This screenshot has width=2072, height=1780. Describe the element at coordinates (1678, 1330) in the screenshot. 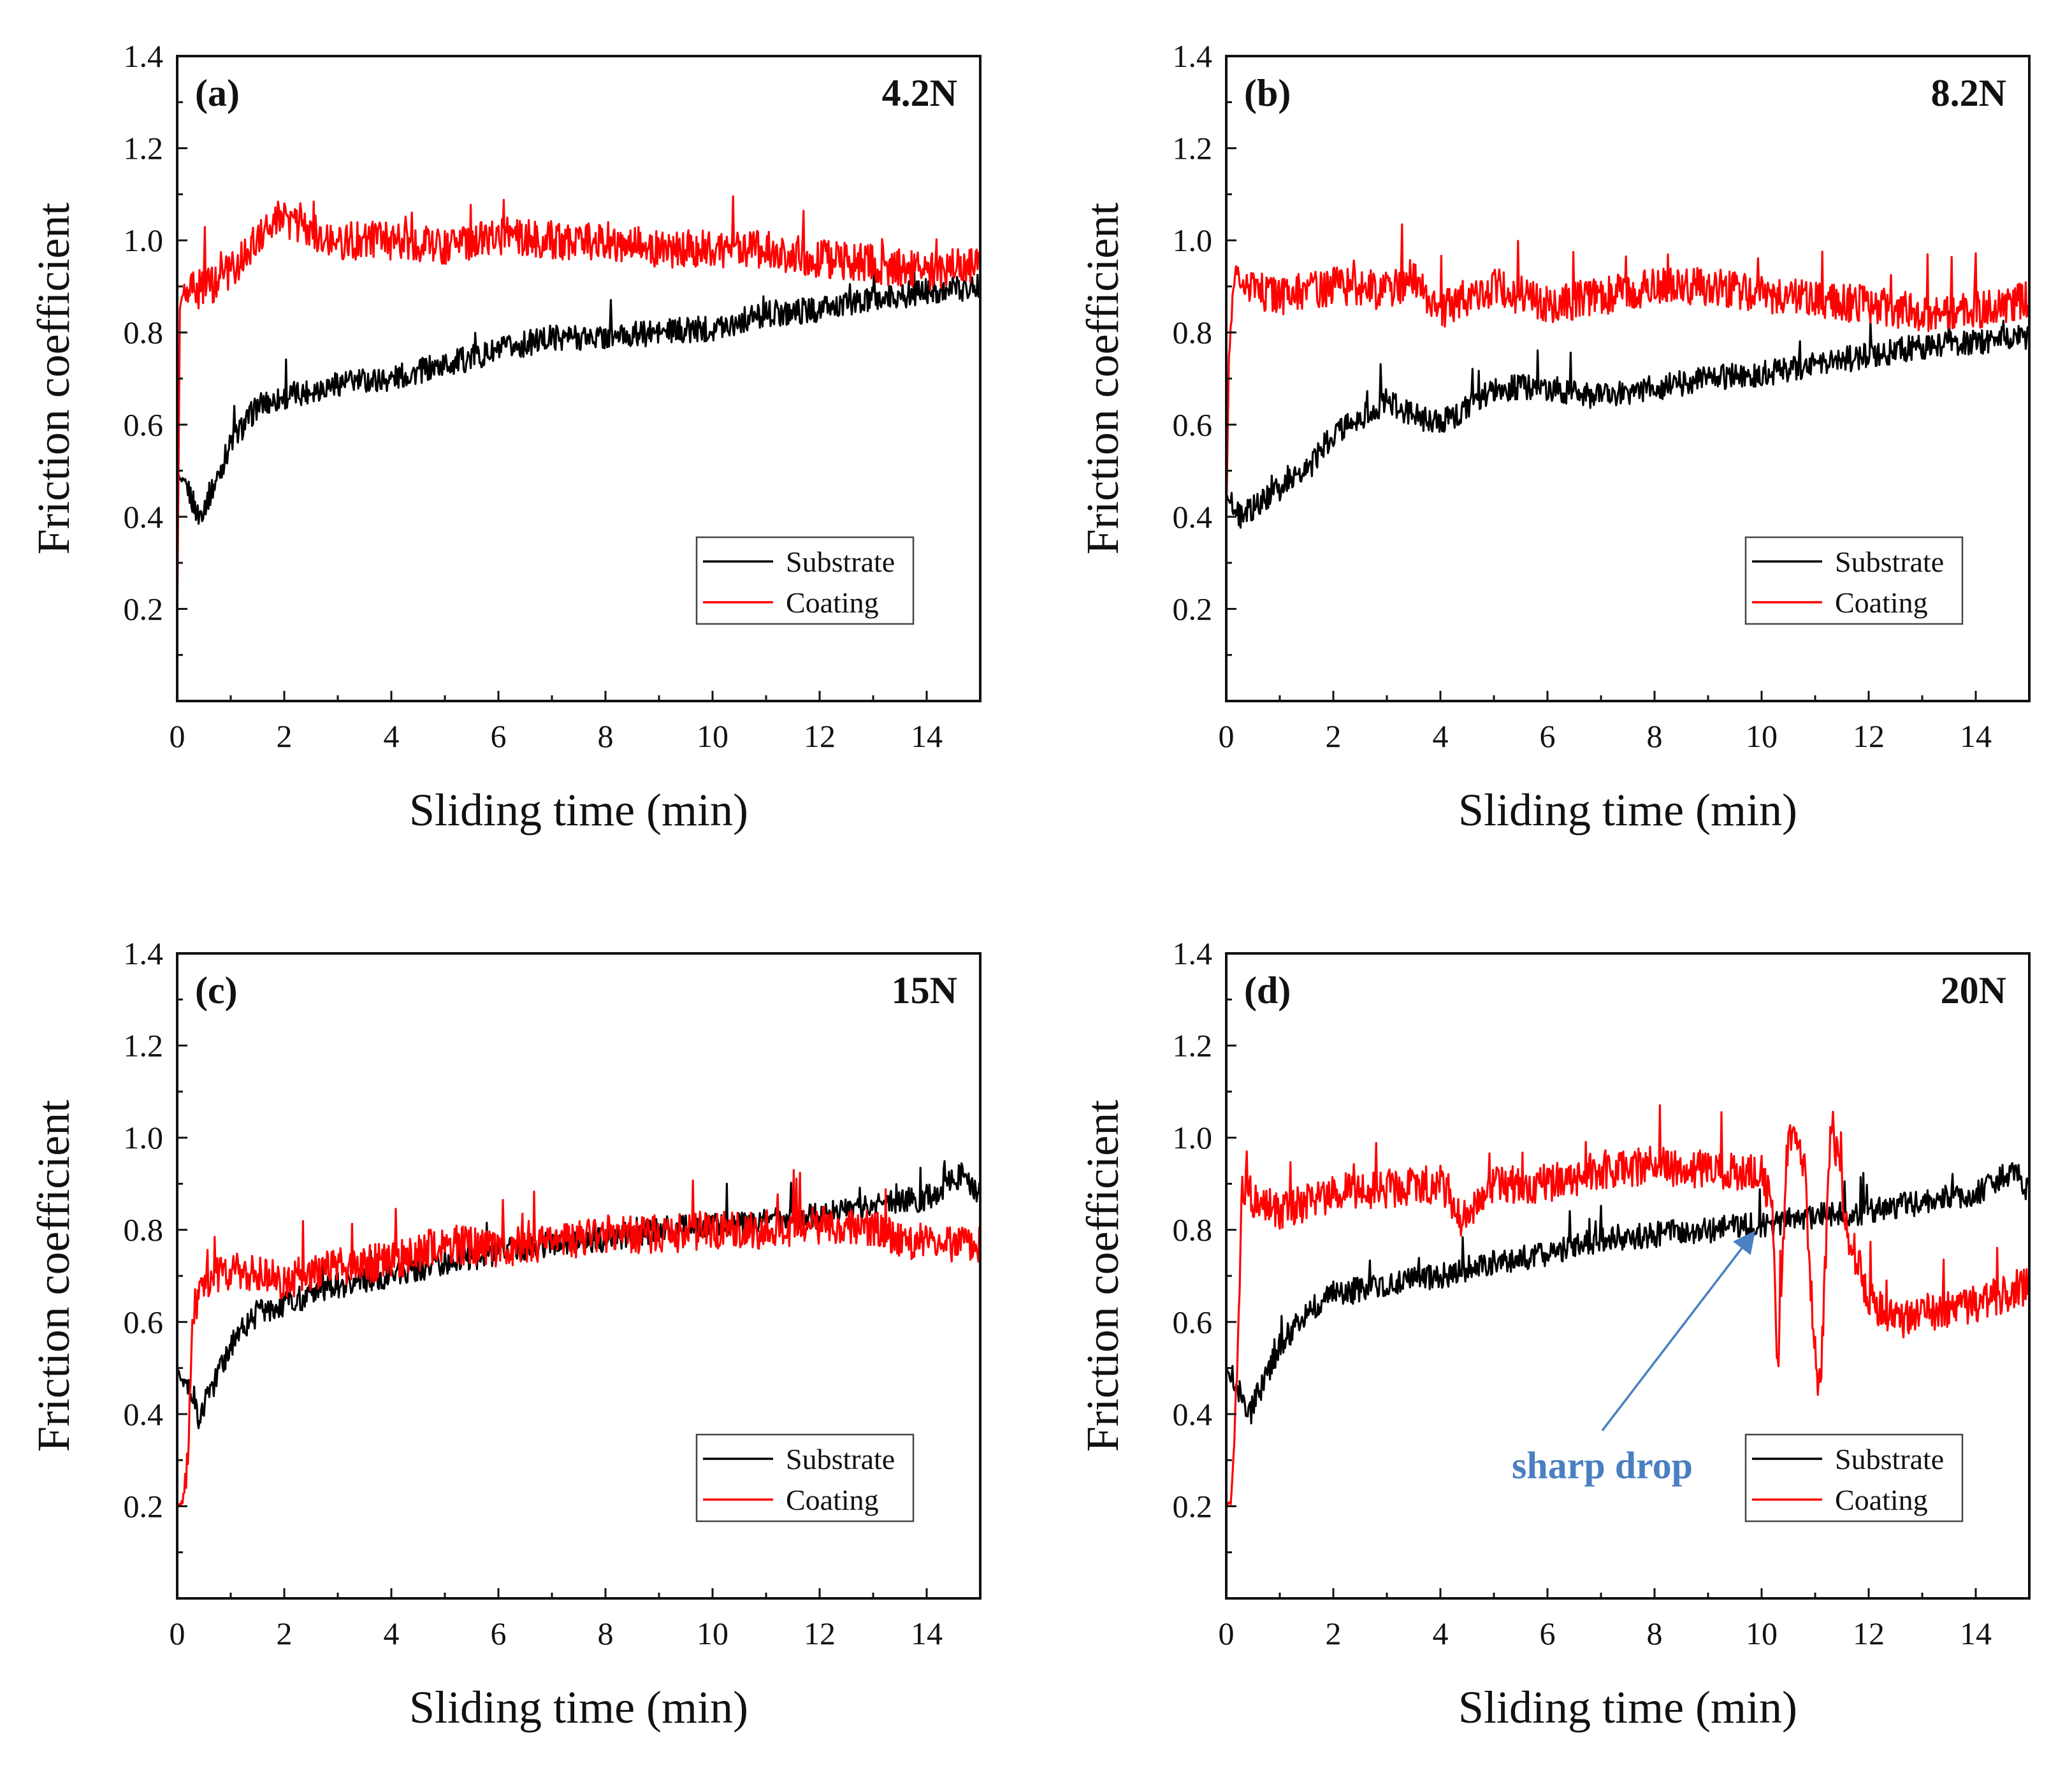

I see `annotation-arrow` at that location.